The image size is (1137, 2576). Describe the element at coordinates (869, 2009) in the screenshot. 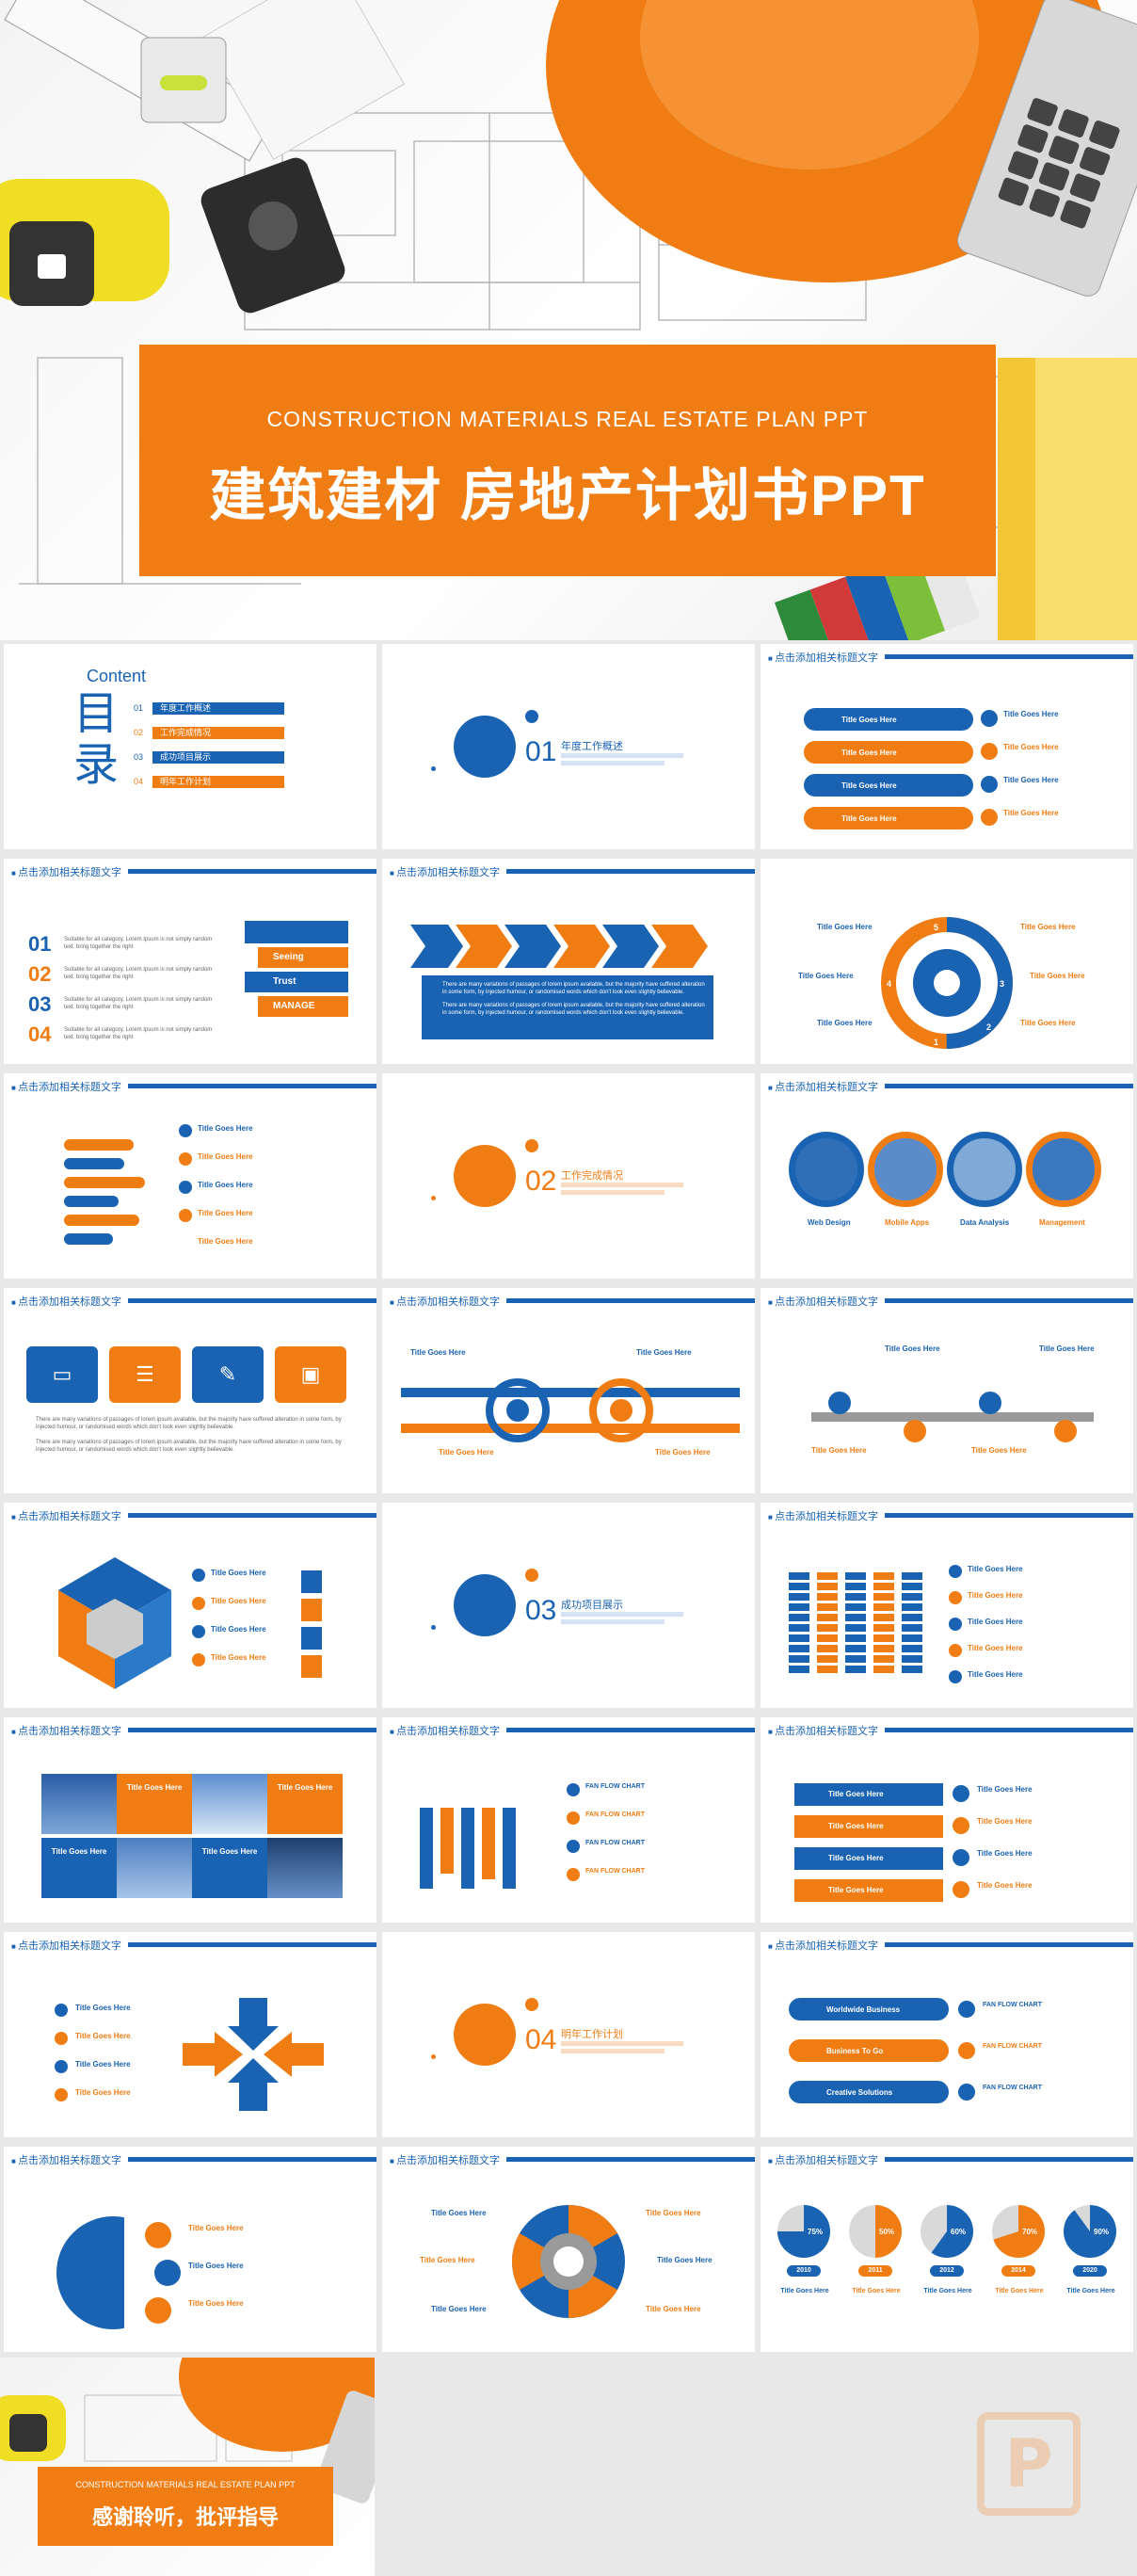

I see `flow-pill: Worldwide Business` at that location.